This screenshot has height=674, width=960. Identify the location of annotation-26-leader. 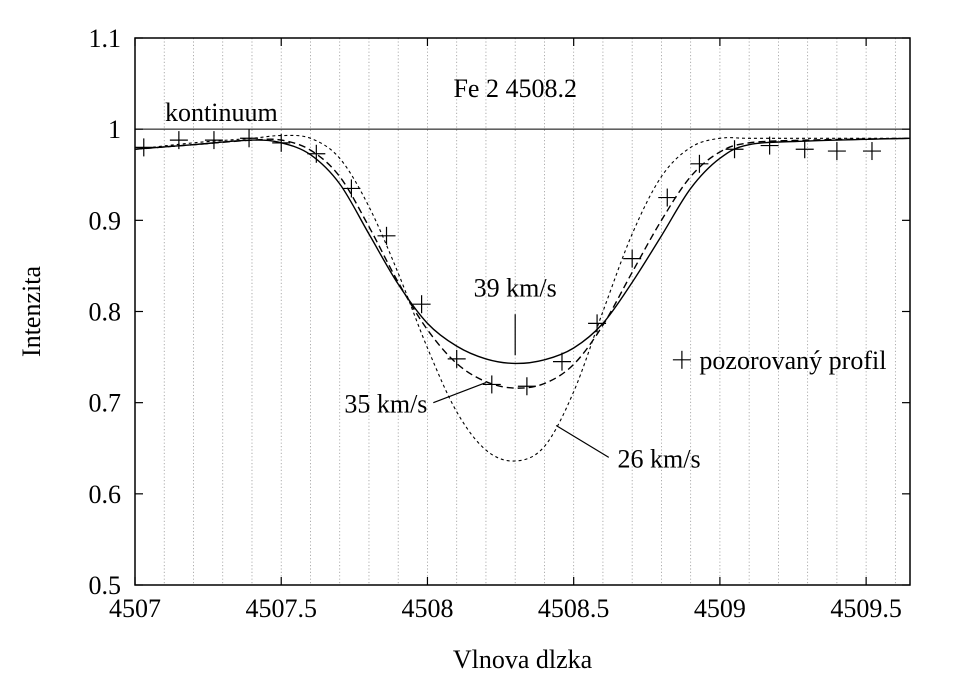
(582, 441).